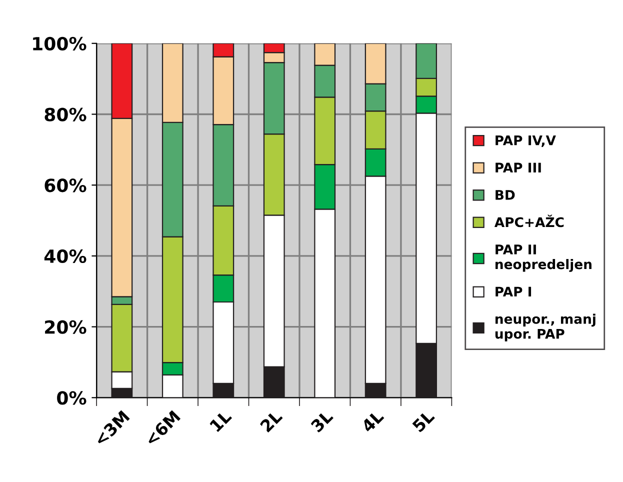 This screenshot has height=482, width=623. Describe the element at coordinates (505, 195) in the screenshot. I see `legend-label: BD` at that location.